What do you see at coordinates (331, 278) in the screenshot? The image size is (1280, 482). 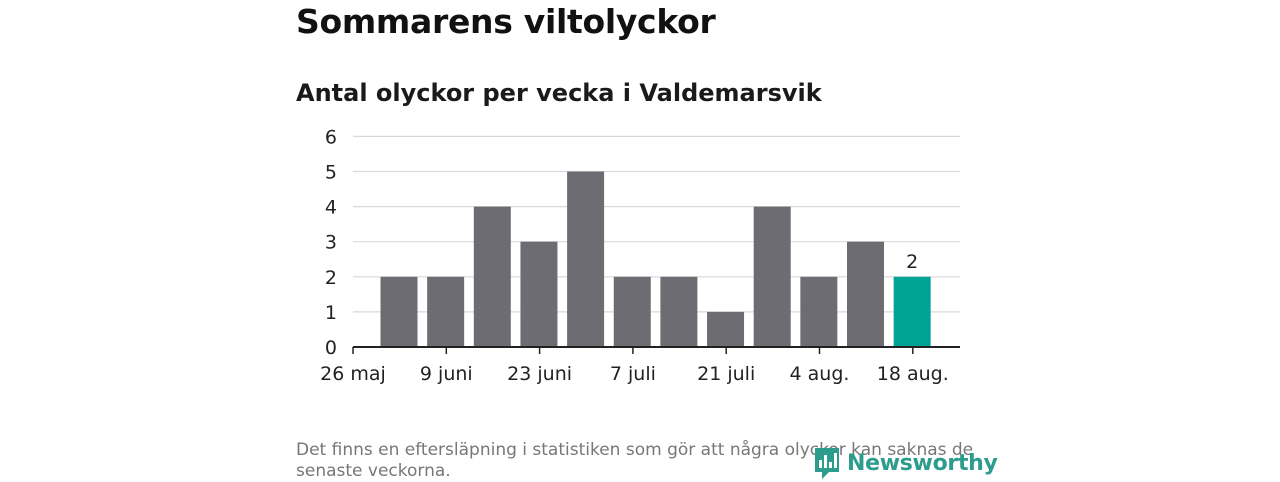 I see `y-tick-label: 2` at bounding box center [331, 278].